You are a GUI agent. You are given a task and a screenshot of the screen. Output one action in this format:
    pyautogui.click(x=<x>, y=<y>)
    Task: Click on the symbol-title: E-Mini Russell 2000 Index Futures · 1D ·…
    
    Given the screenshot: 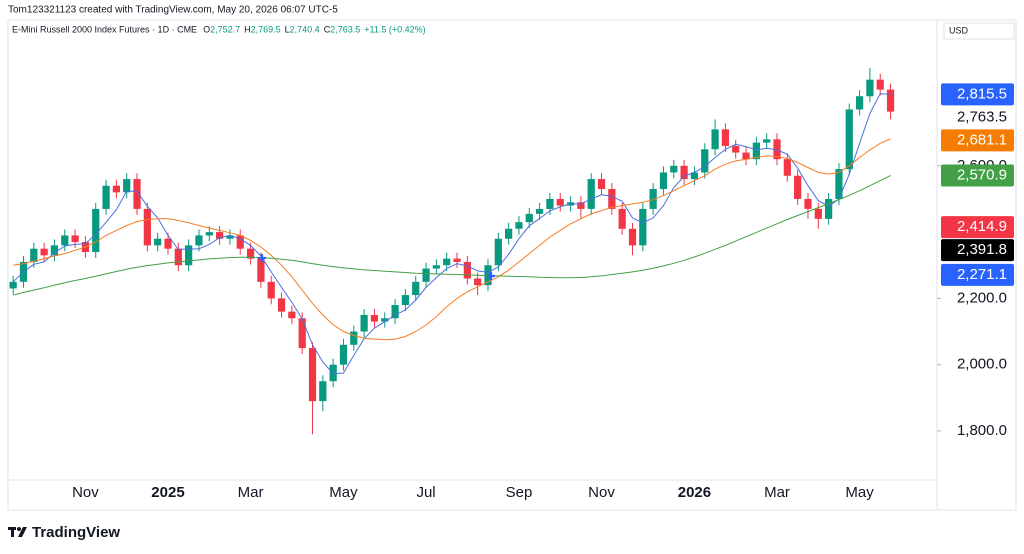 What is the action you would take?
    pyautogui.click(x=104, y=29)
    